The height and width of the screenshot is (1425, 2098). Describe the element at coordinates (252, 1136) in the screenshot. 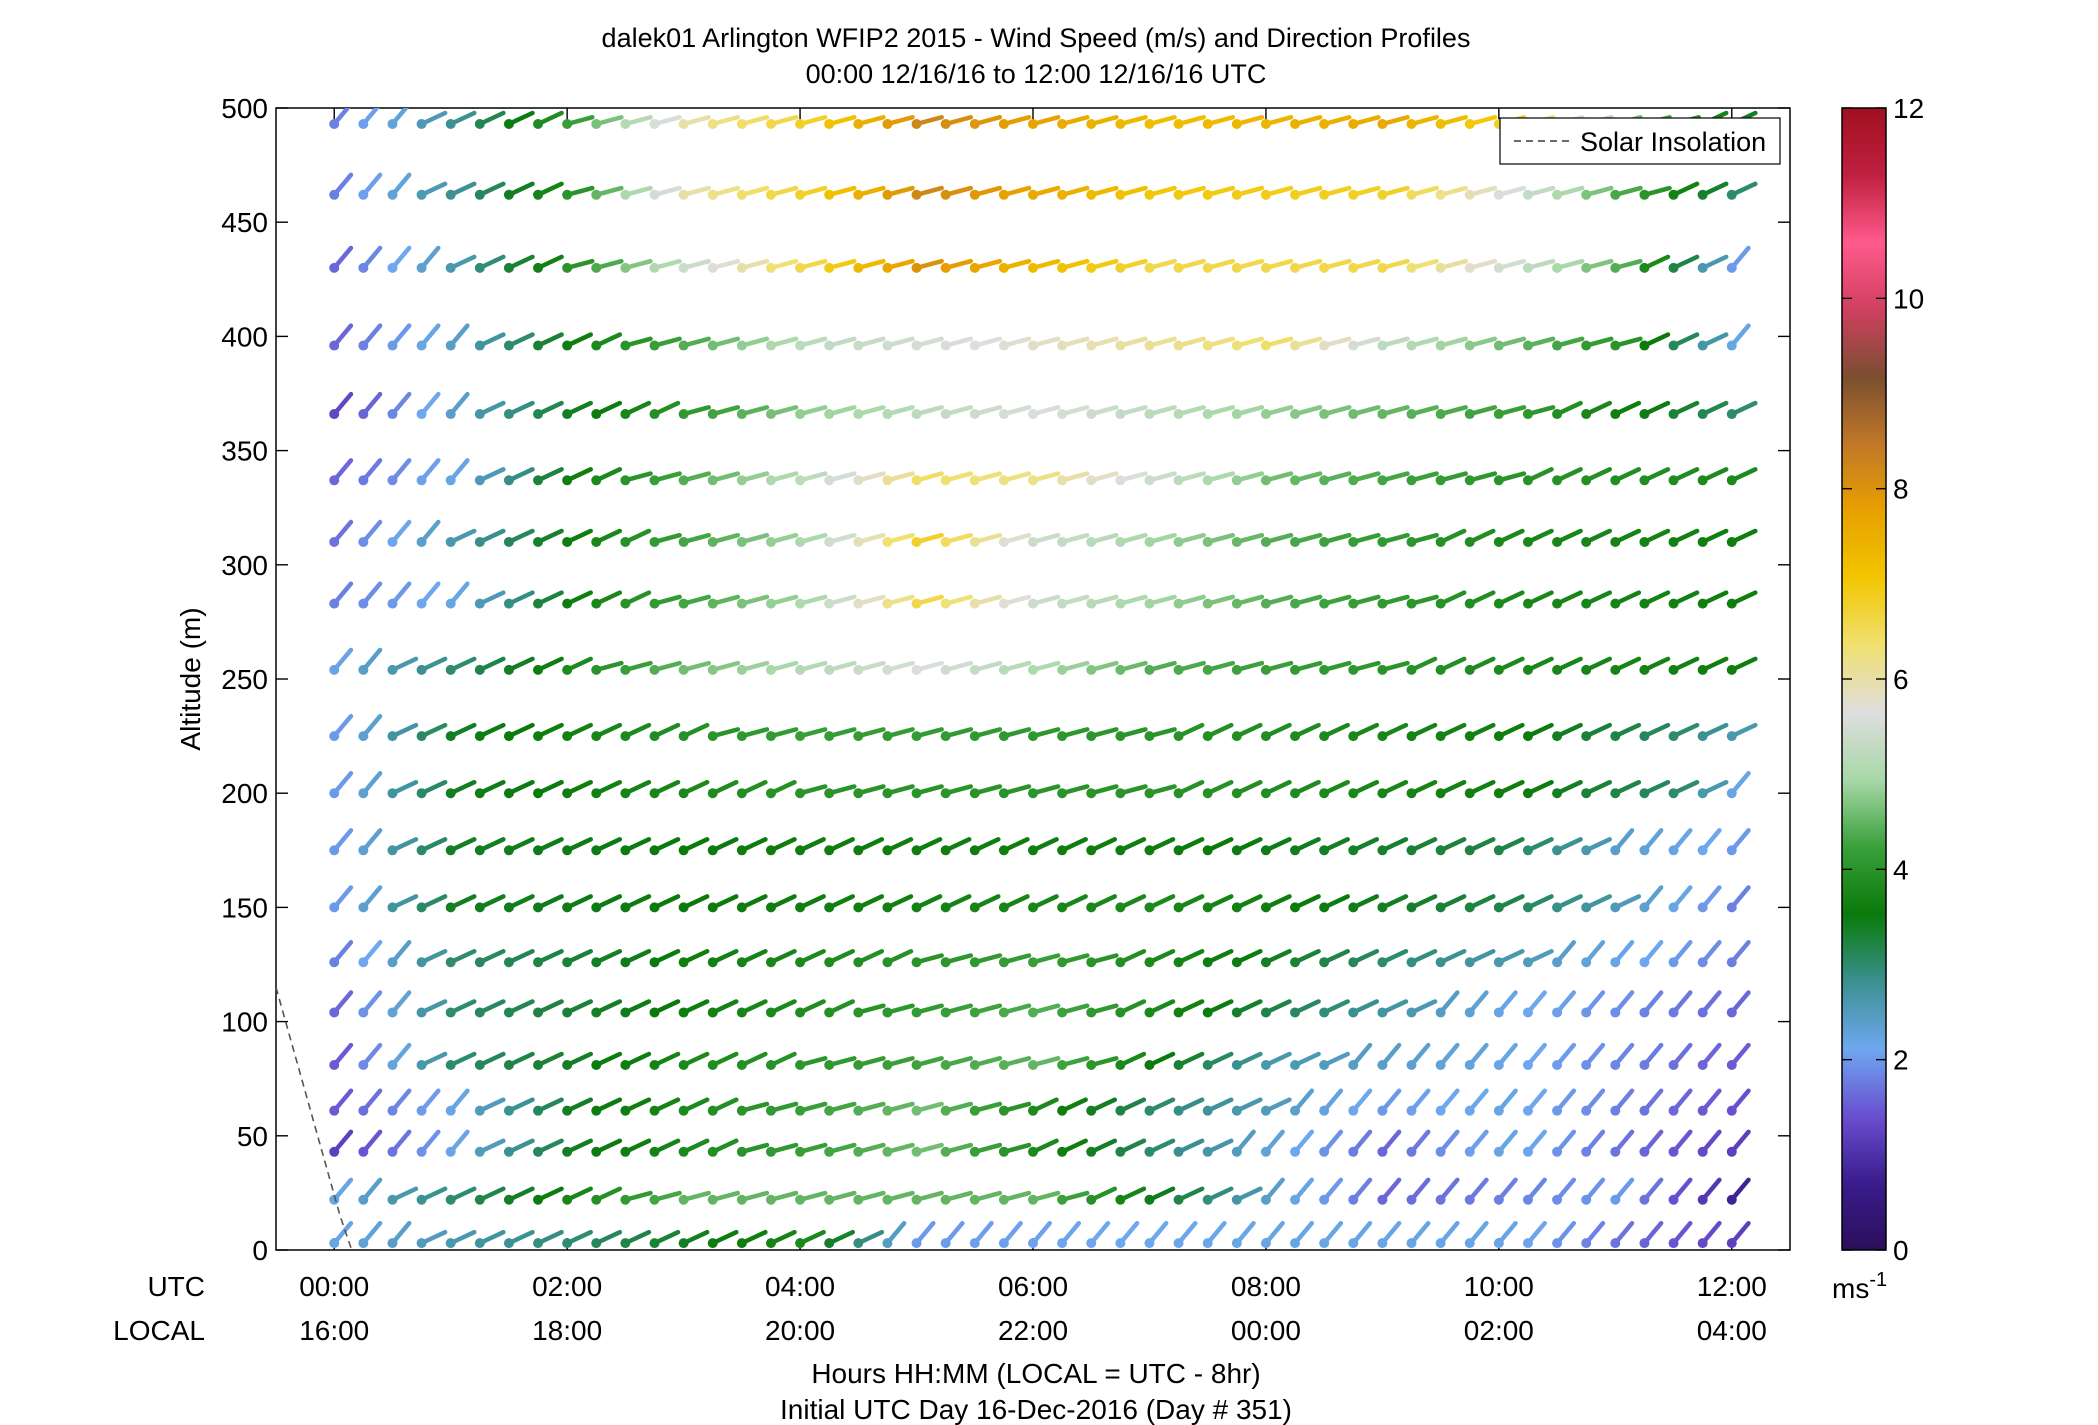

I see `y-tick-label: 50` at that location.